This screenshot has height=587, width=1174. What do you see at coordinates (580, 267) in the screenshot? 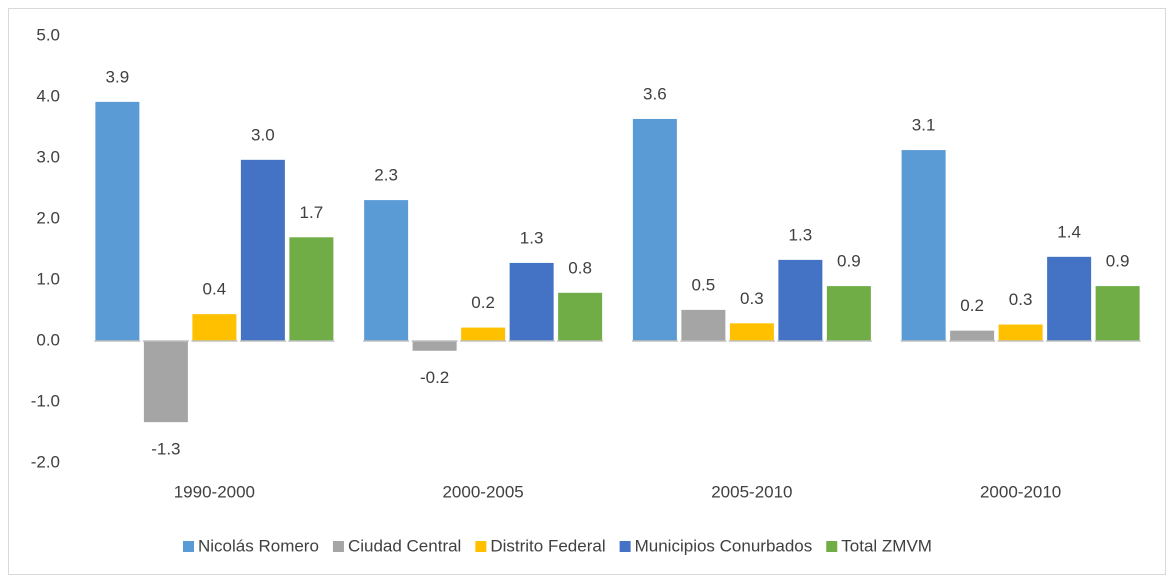
I see `data-label: 0.8` at bounding box center [580, 267].